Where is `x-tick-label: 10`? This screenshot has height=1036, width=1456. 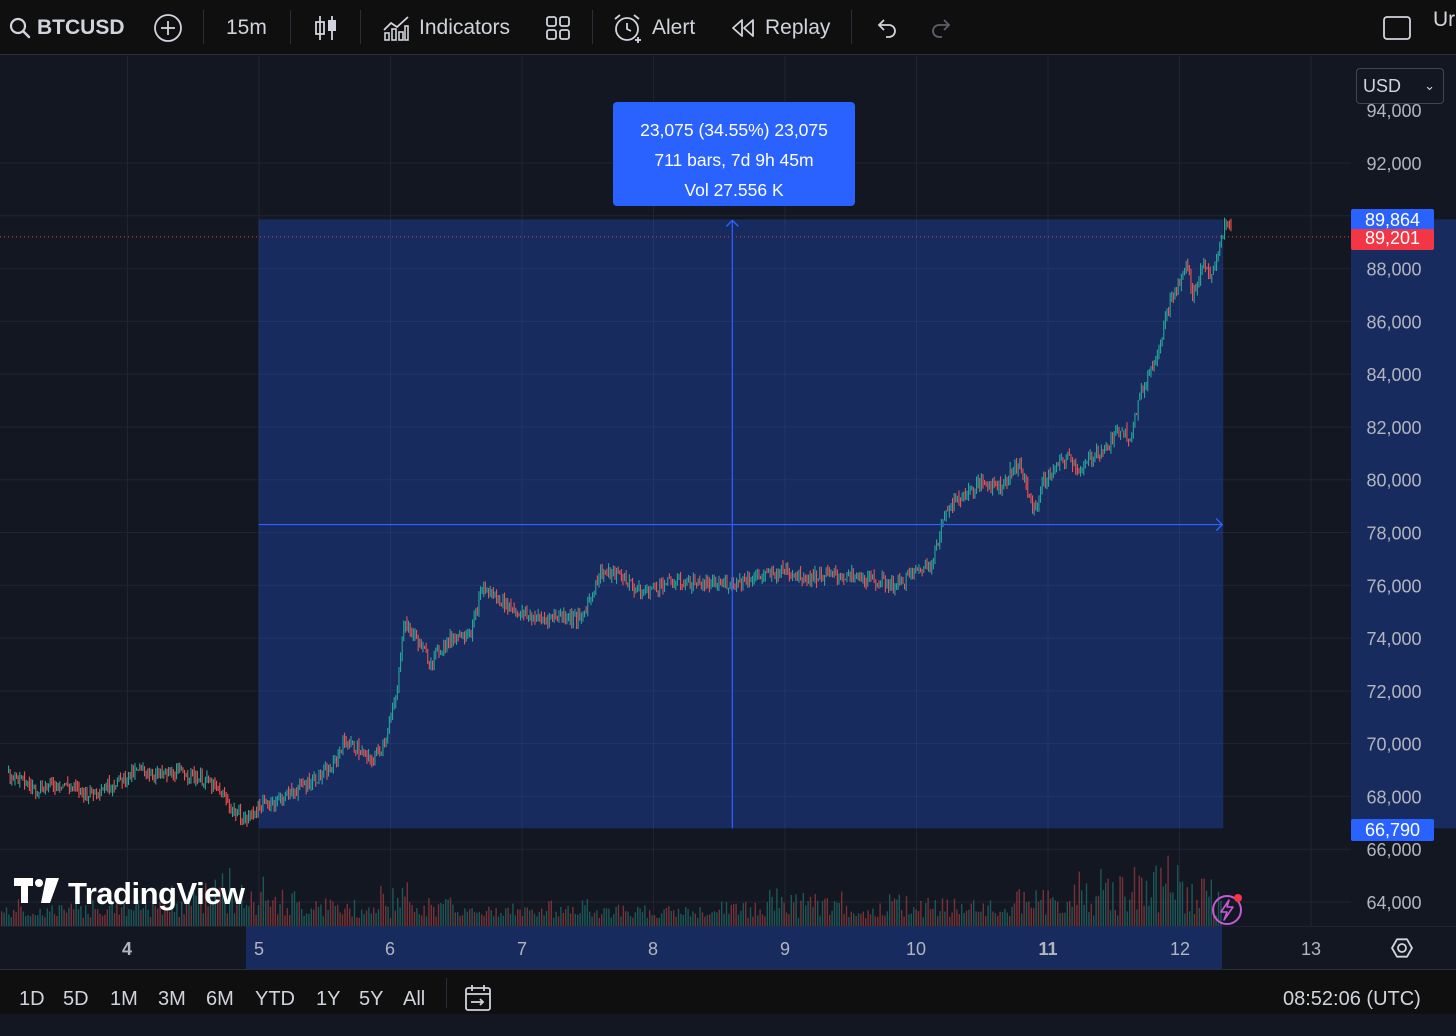
x-tick-label: 10 is located at coordinates (916, 949).